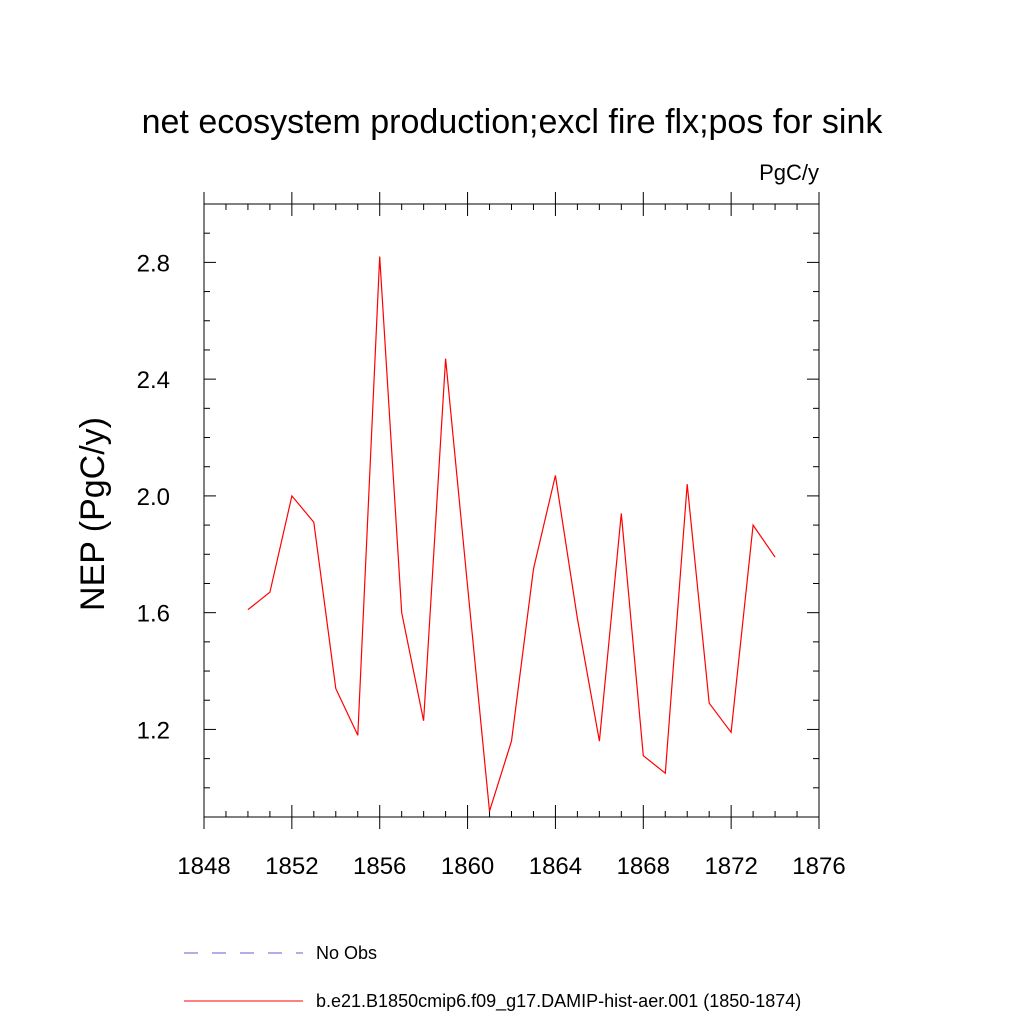 The image size is (1024, 1024). What do you see at coordinates (153, 497) in the screenshot?
I see `y-tick-label: 2.0` at bounding box center [153, 497].